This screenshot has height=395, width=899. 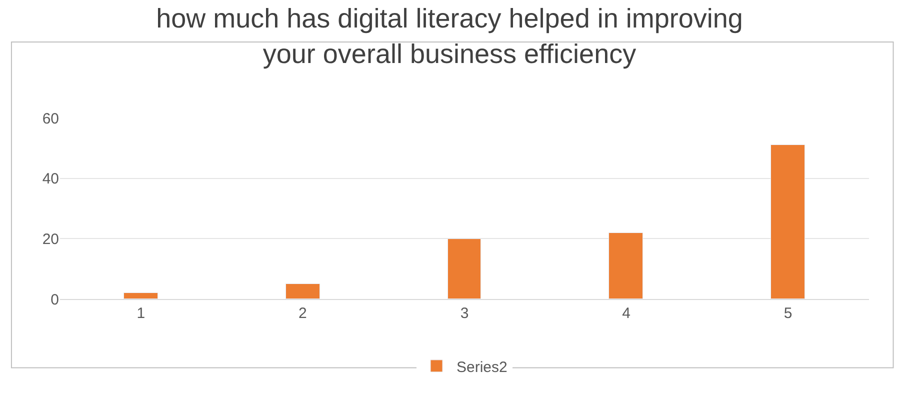 What do you see at coordinates (54, 299) in the screenshot?
I see `y-tick-label: 0` at bounding box center [54, 299].